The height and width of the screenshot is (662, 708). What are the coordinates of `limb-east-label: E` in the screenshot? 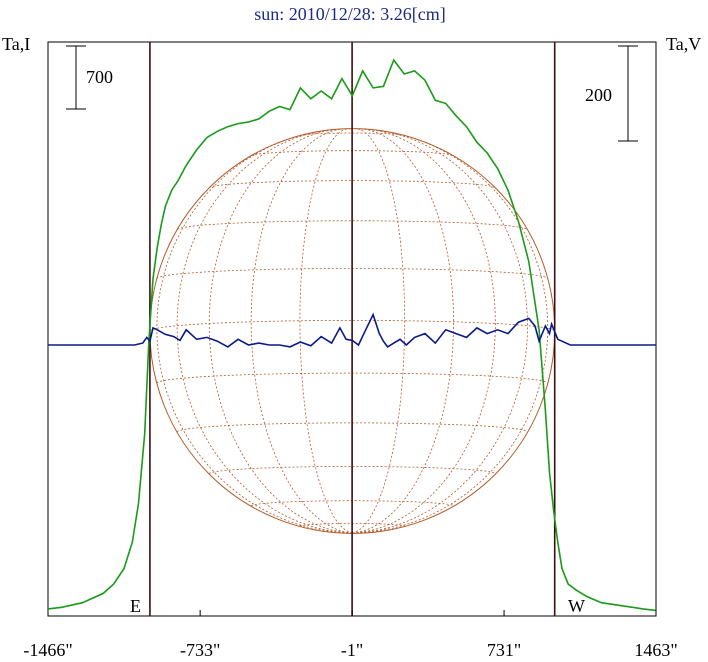 It's located at (135, 606).